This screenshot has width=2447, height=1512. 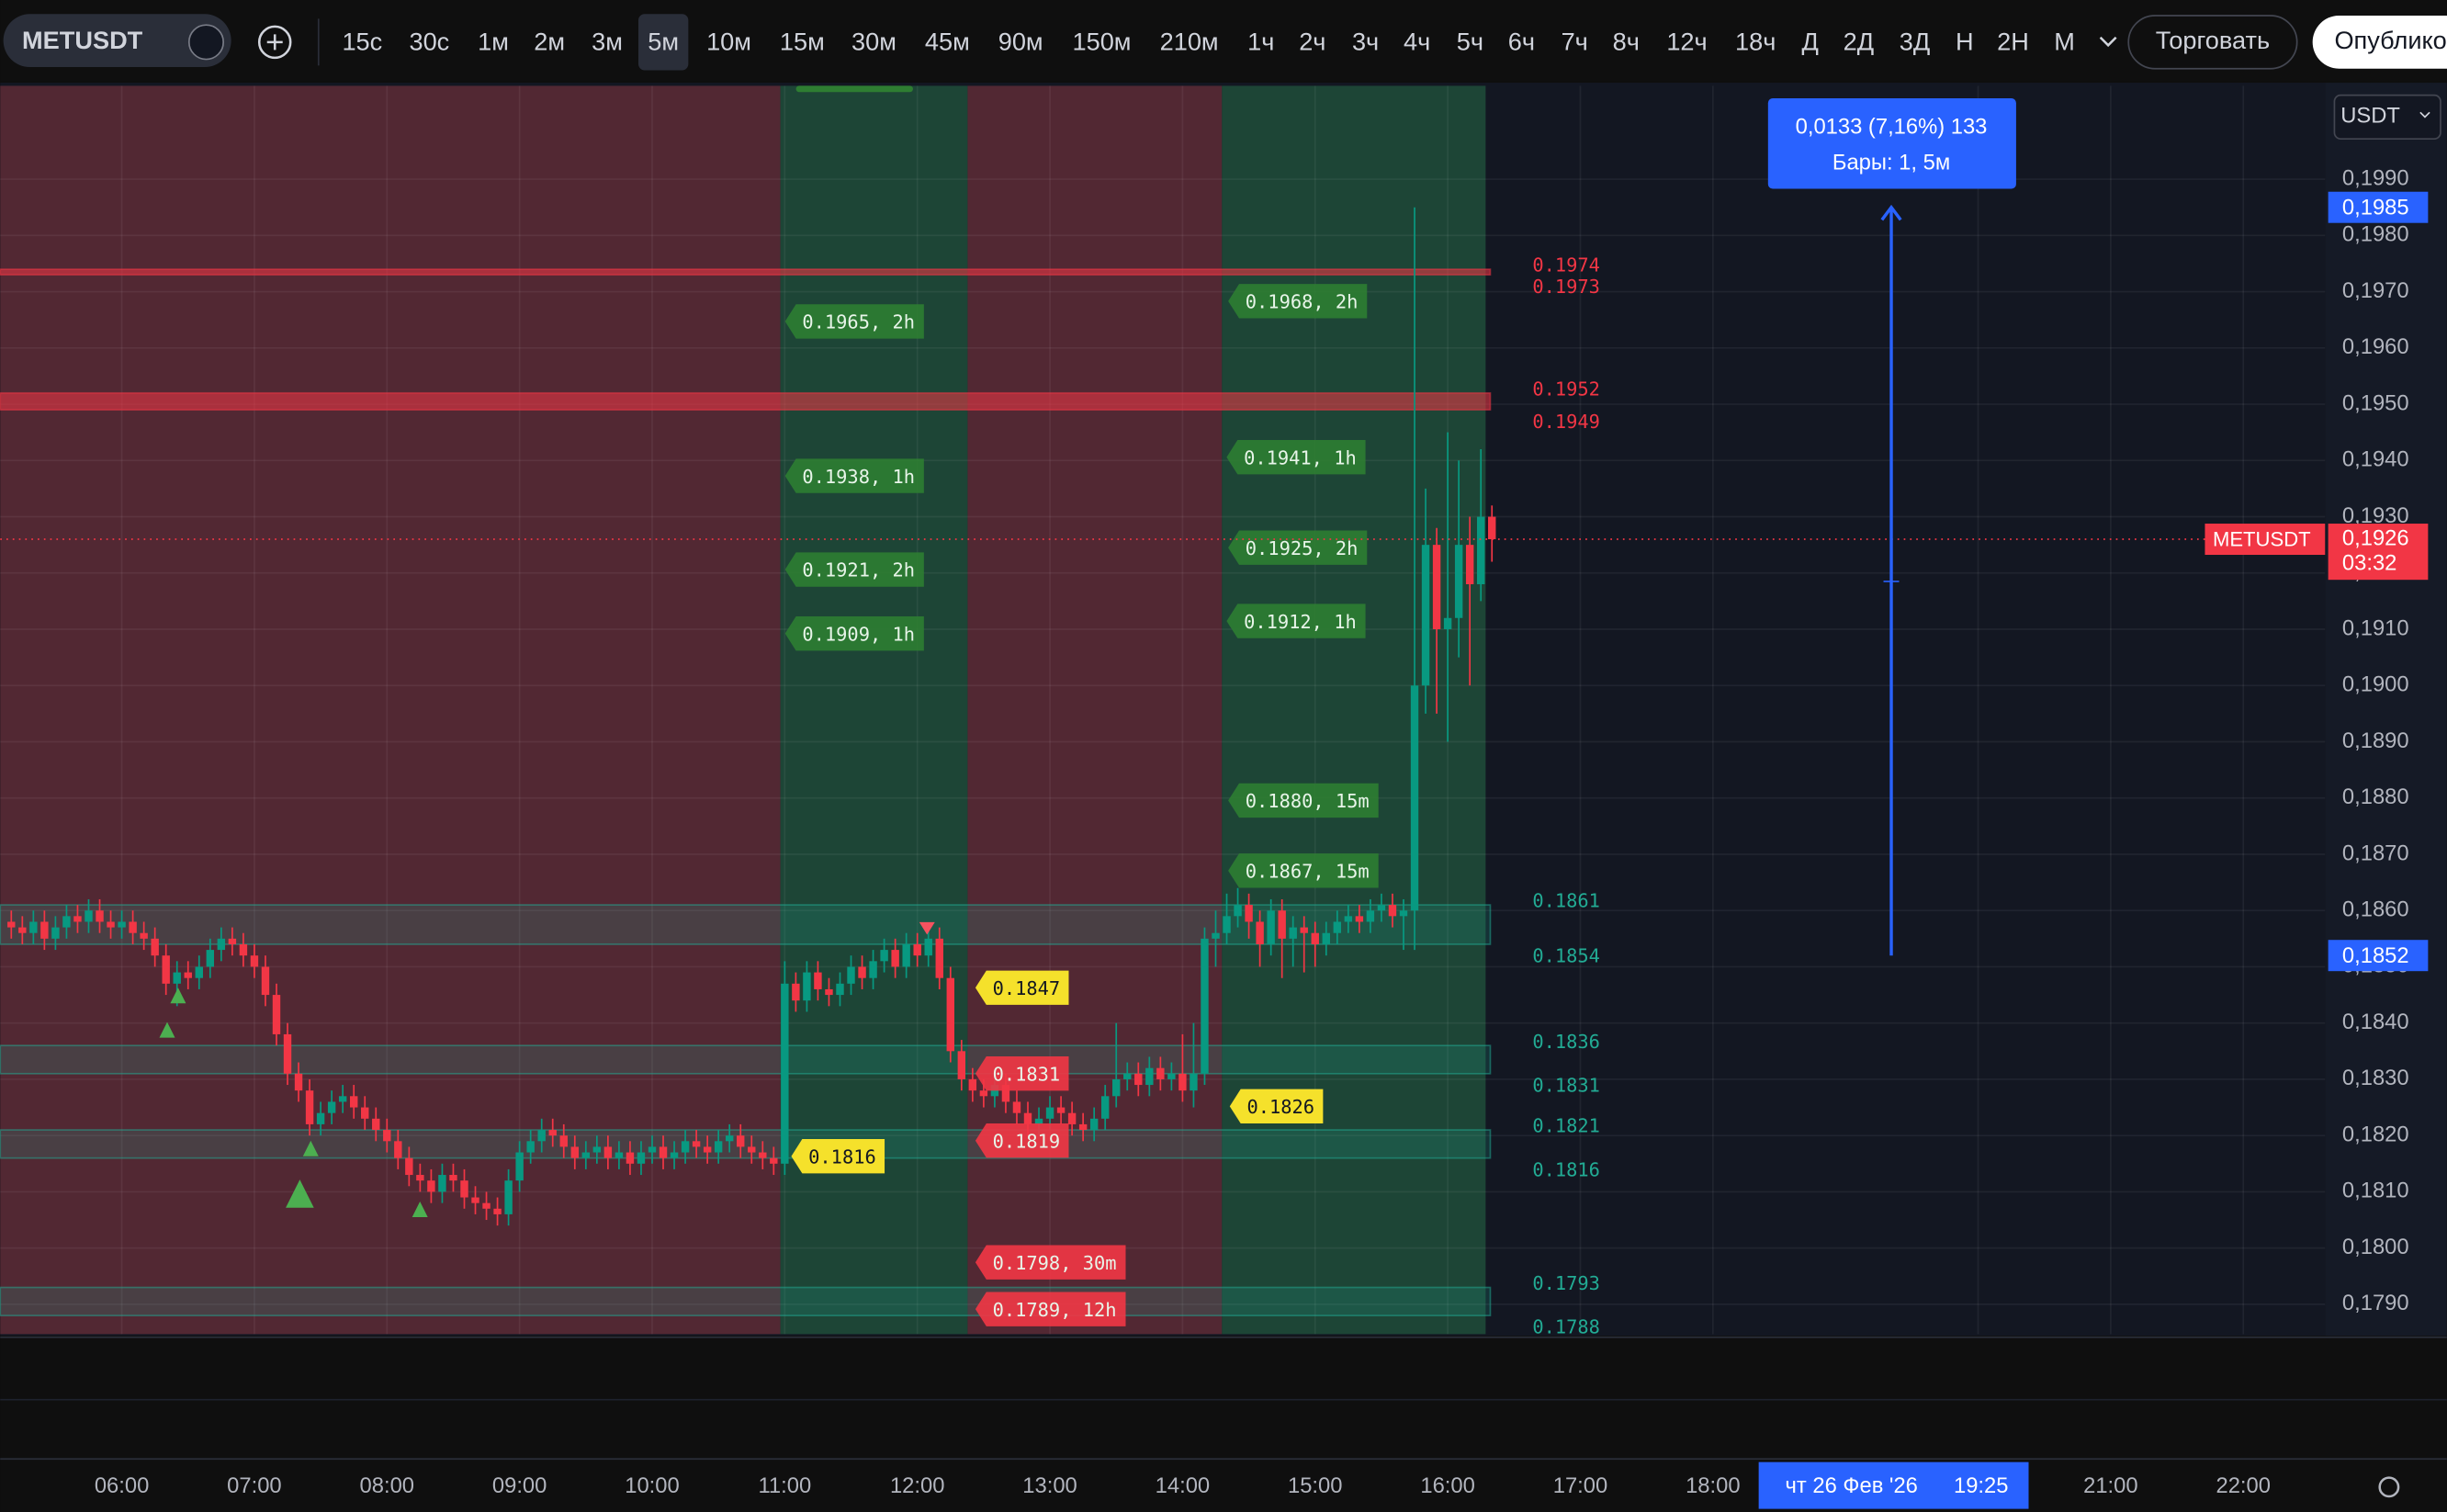 I want to click on more-icon, so click(x=2108, y=42).